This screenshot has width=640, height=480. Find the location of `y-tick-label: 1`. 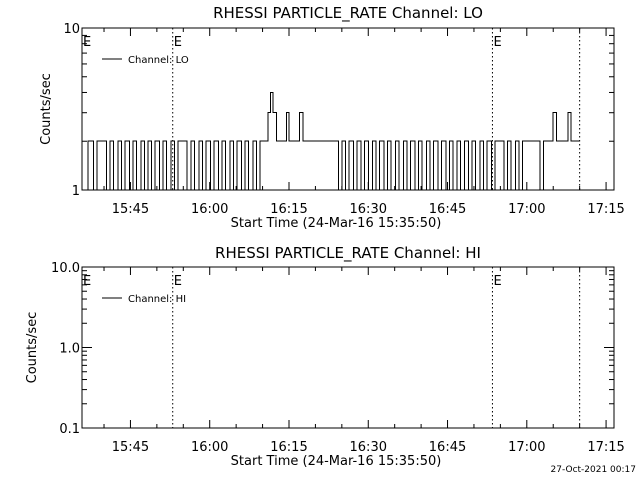

y-tick-label: 1 is located at coordinates (76, 191).